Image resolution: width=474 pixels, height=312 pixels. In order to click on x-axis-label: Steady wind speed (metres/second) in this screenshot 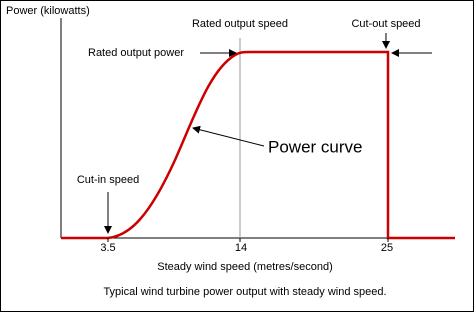, I will do `click(244, 267)`.